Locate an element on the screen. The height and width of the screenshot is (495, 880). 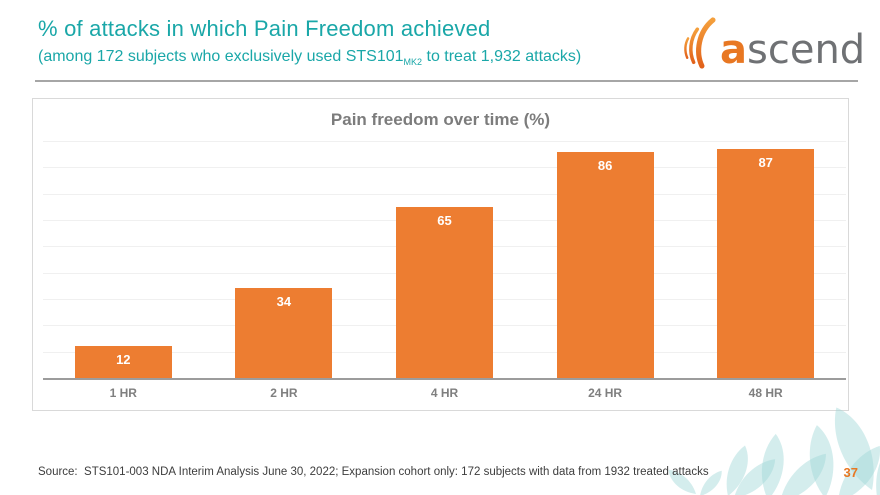
ascend-logo: ascend is located at coordinates (775, 40).